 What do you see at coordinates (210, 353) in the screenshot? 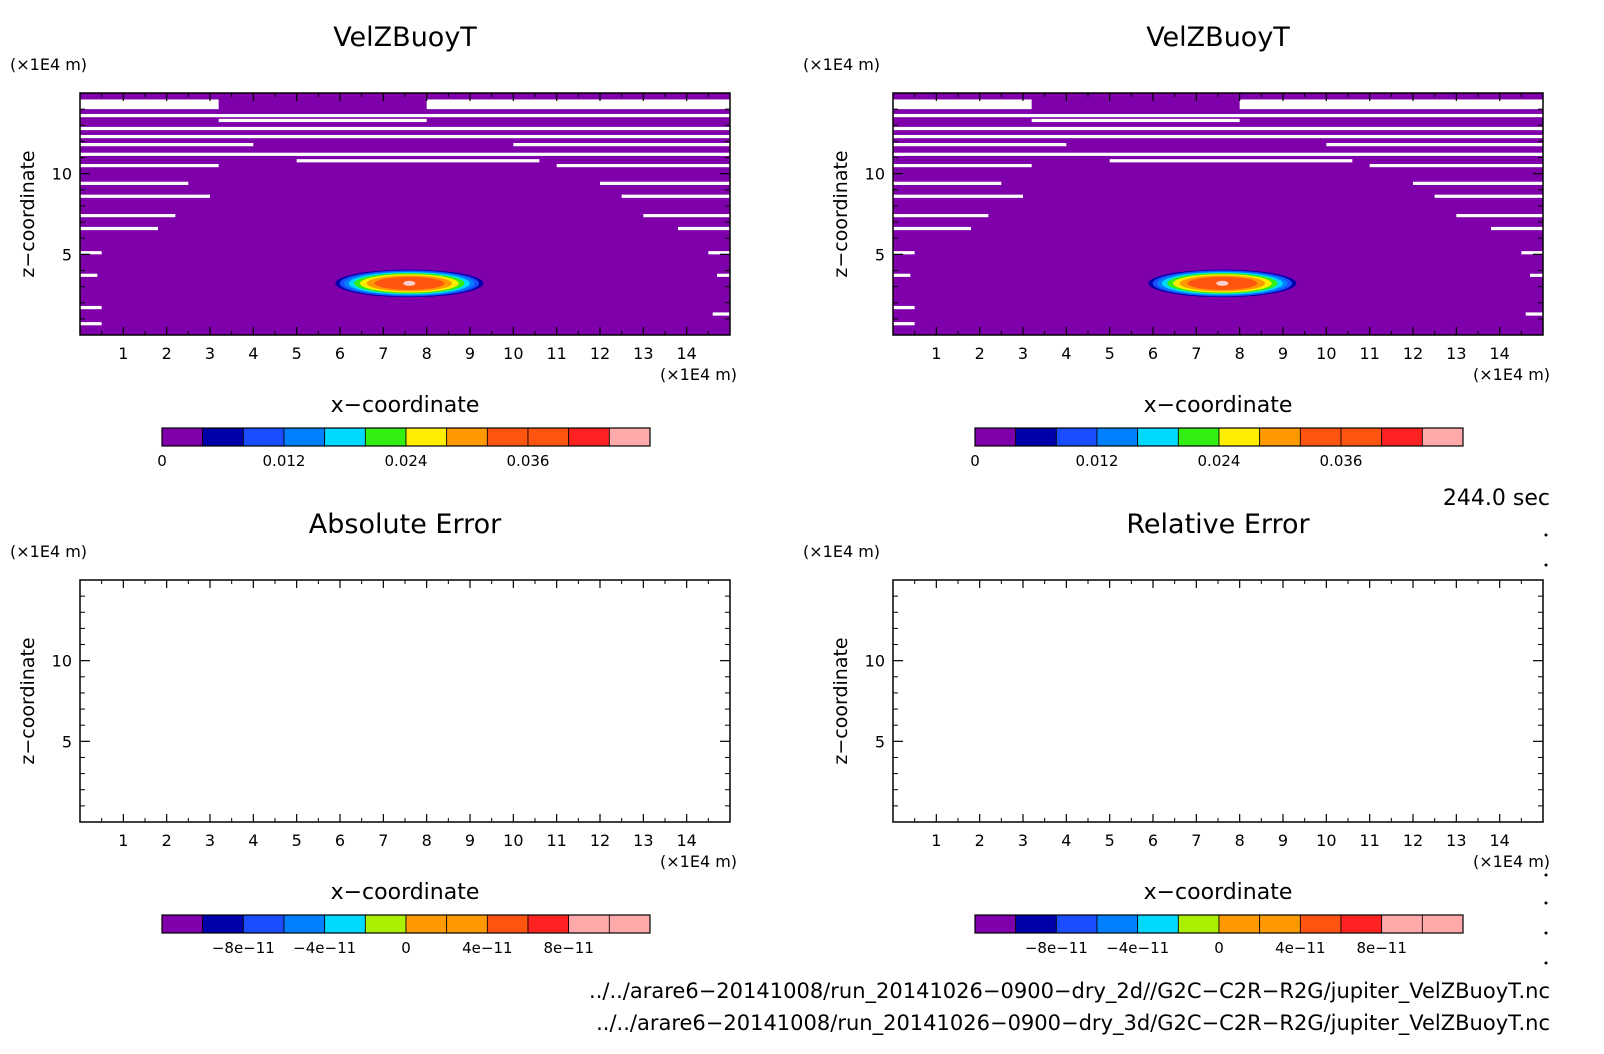
I see `x-tick-label: 3` at bounding box center [210, 353].